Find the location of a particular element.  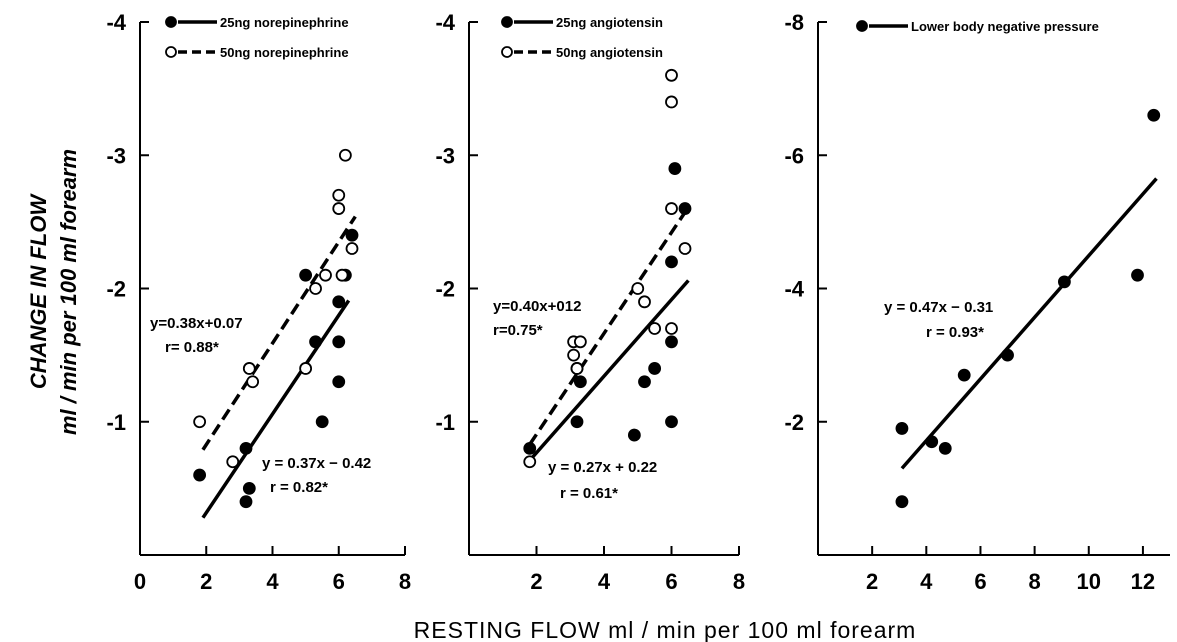

x-tick-label: 12 is located at coordinates (1143, 581).